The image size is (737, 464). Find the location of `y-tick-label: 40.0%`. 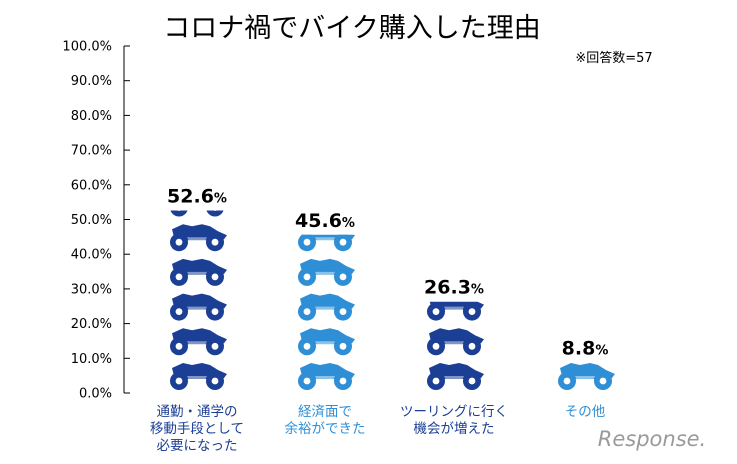

y-tick-label: 40.0% is located at coordinates (91, 255).